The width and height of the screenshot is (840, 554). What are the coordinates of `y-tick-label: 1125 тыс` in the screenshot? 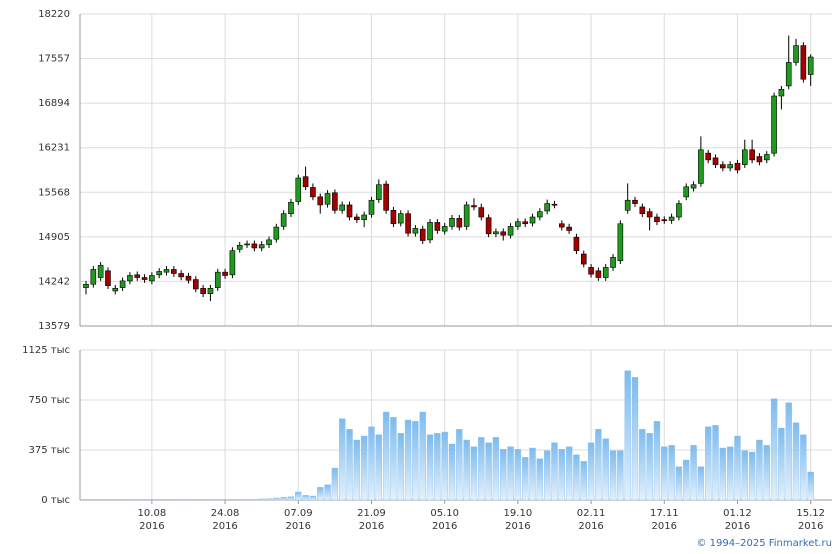 It's located at (46, 350).